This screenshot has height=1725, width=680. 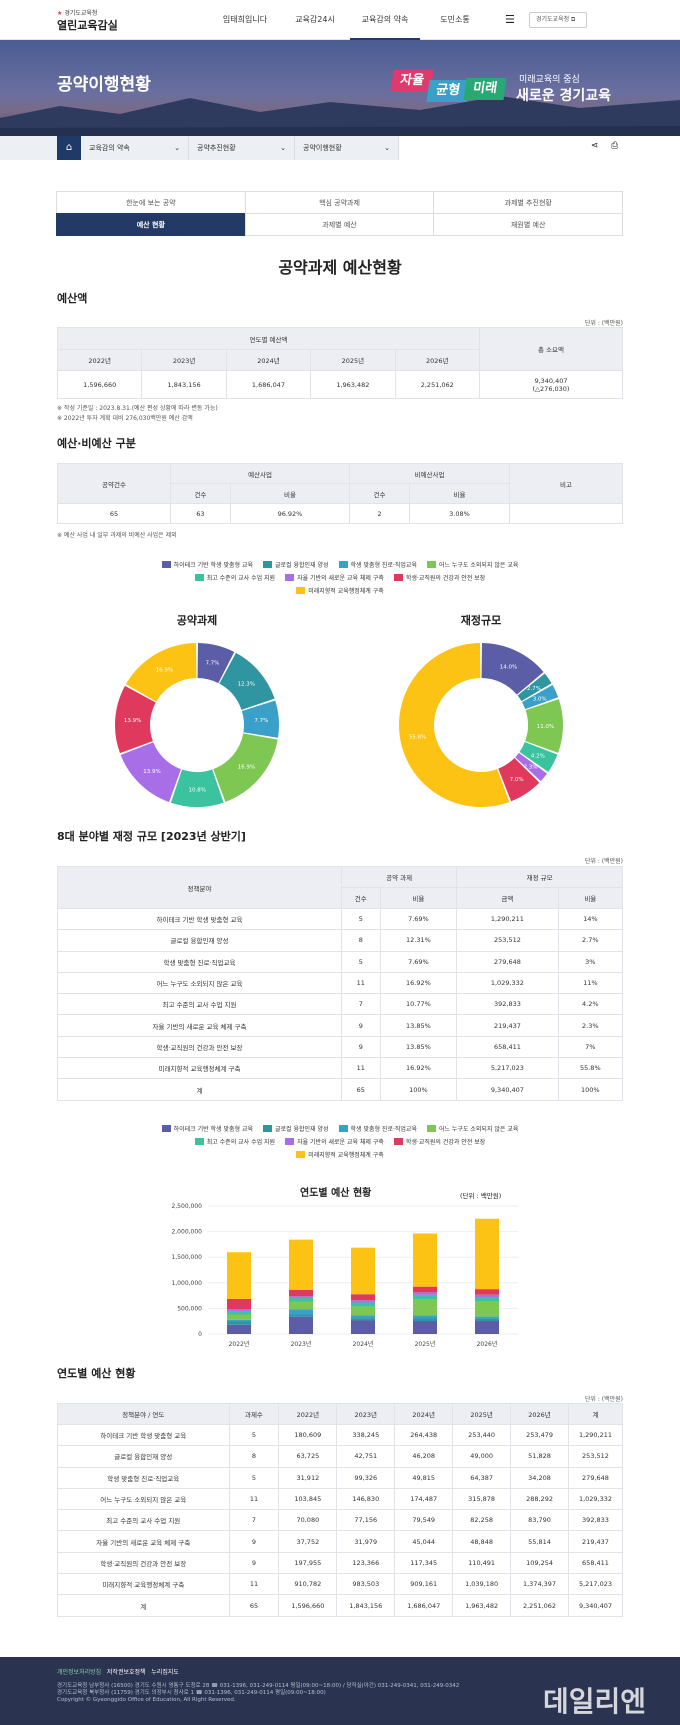 What do you see at coordinates (590, 1068) in the screenshot?
I see `table-cell: 55.8%` at bounding box center [590, 1068].